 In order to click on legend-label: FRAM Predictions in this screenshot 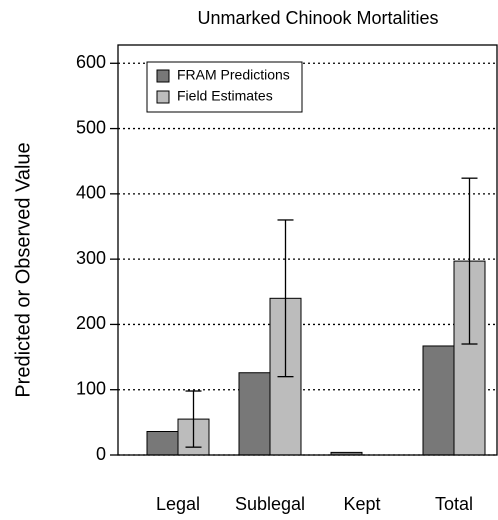, I will do `click(233, 75)`.